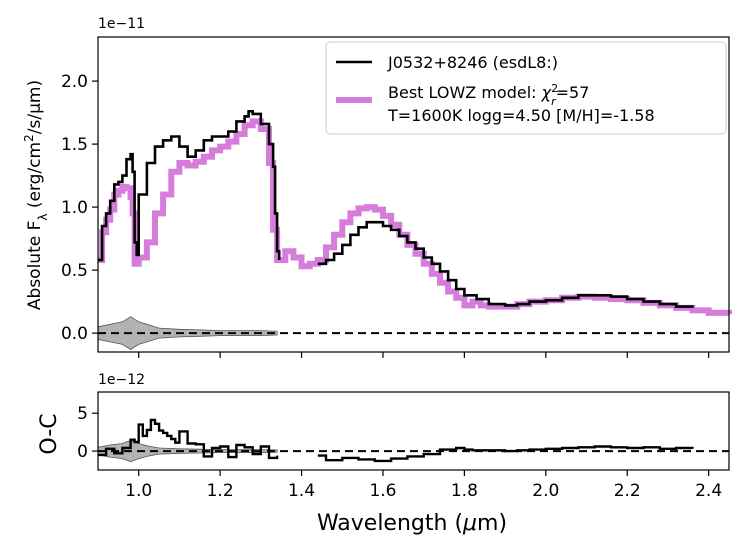 This screenshot has height=560, width=747. Describe the element at coordinates (82, 452) in the screenshot. I see `res-ytick-label: 0` at that location.